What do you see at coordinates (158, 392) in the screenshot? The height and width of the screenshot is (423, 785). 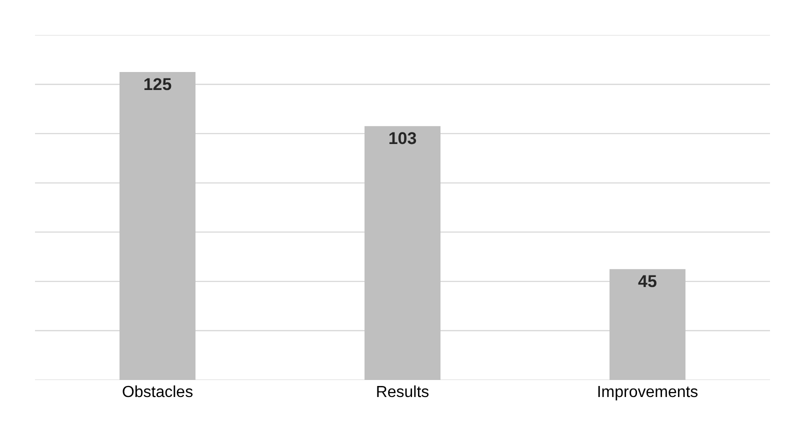 I see `x-tick-label: Obstacles` at bounding box center [158, 392].